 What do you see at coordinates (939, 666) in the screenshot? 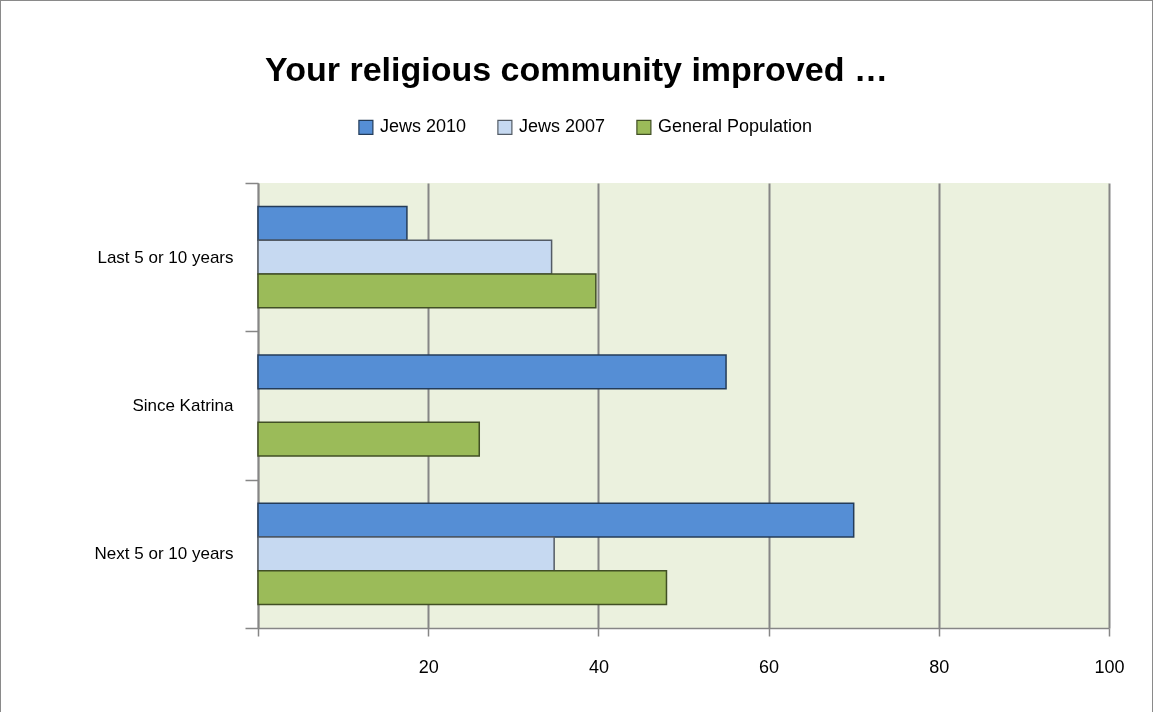
I see `x-tick-label: 80` at bounding box center [939, 666].